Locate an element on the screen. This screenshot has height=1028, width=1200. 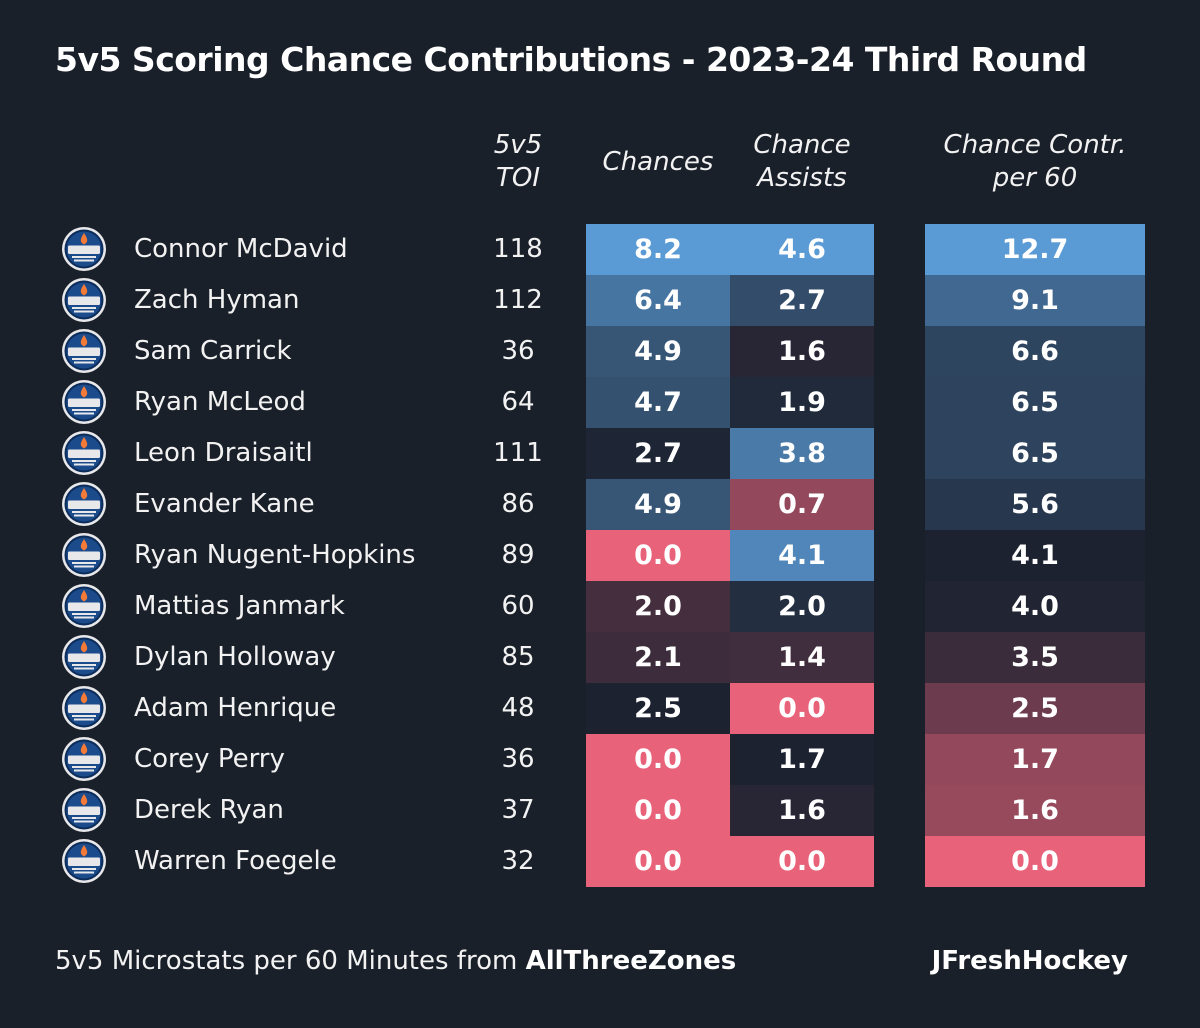
player-name: Connor McDavid is located at coordinates (241, 249).